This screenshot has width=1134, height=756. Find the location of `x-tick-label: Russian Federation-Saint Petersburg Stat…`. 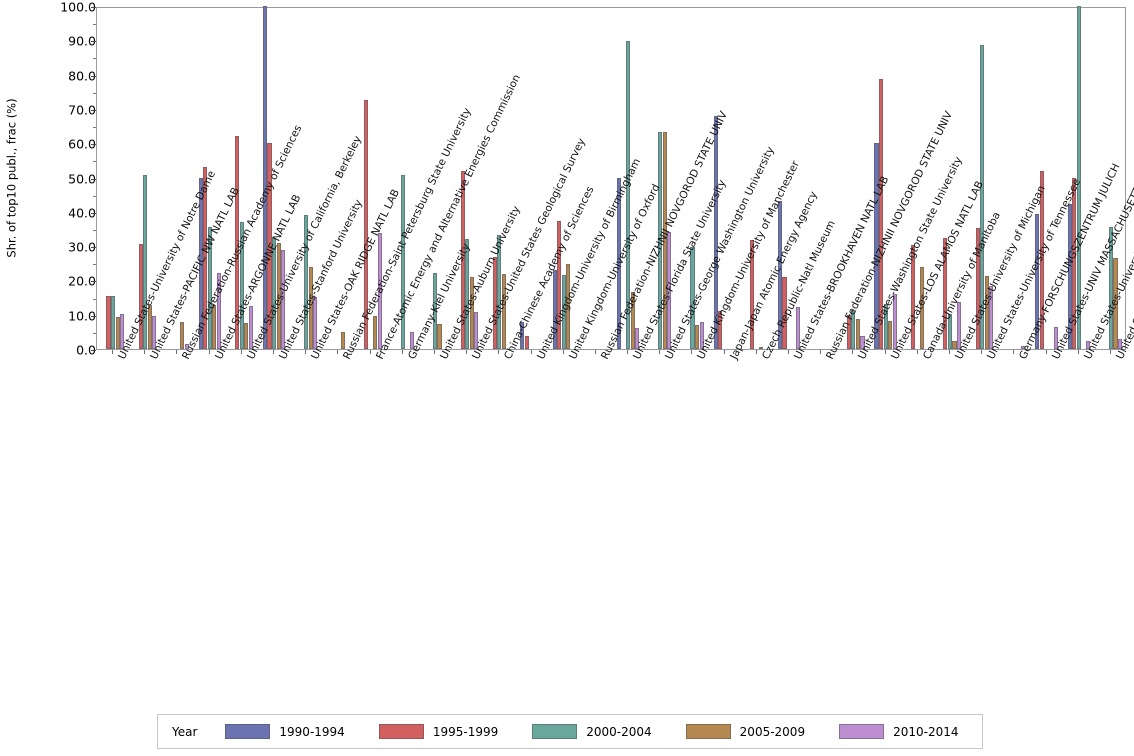

x-tick-label: Russian Federation-Saint Petersburg Stat… is located at coordinates (407, 233).